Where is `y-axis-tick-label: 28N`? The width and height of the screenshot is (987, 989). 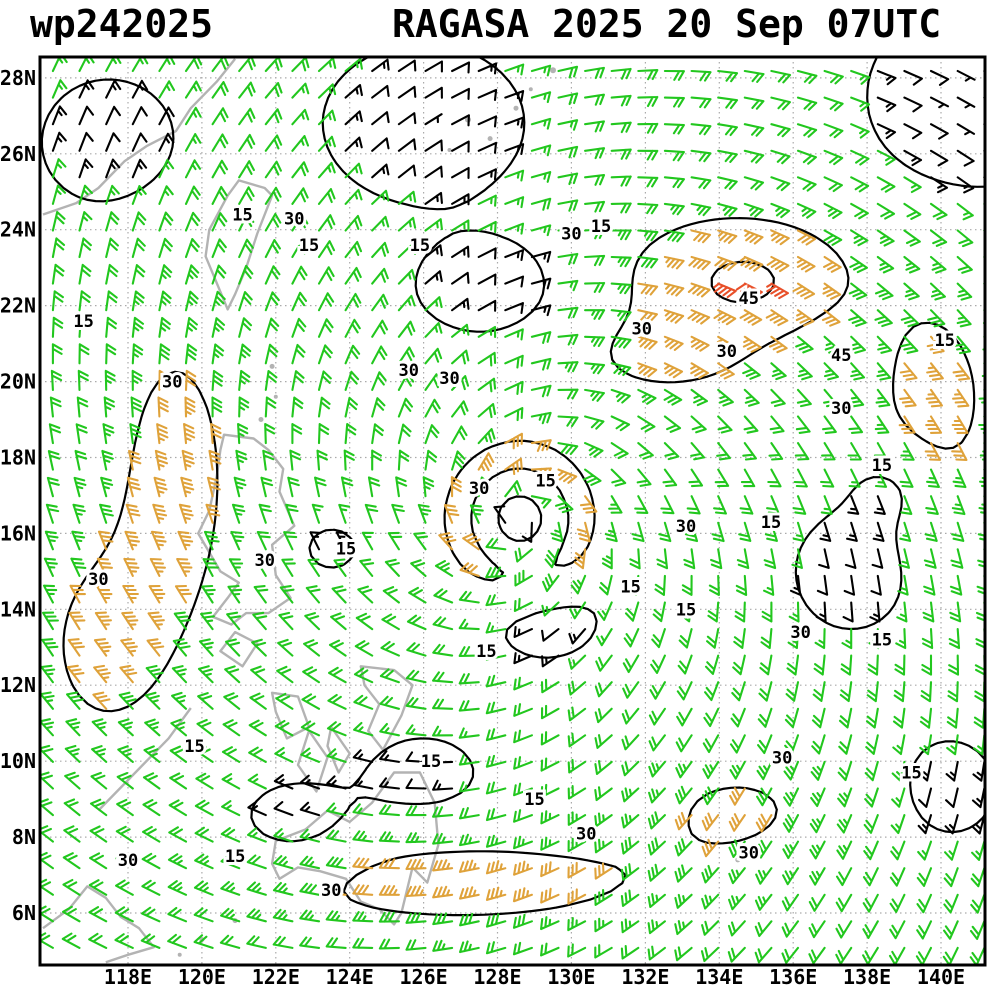
y-axis-tick-label: 28N is located at coordinates (18, 78).